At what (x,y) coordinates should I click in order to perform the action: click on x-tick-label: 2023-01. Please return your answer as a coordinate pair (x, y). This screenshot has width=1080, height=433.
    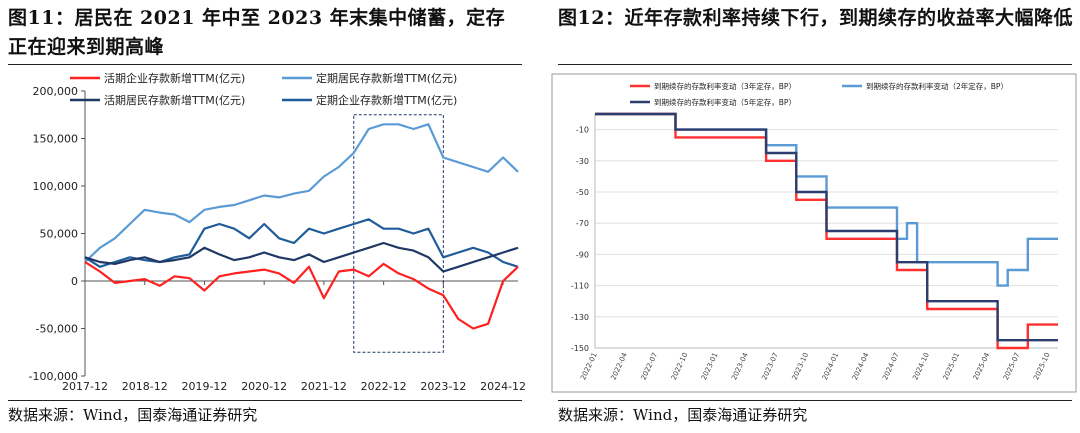
    Looking at the image, I should click on (710, 366).